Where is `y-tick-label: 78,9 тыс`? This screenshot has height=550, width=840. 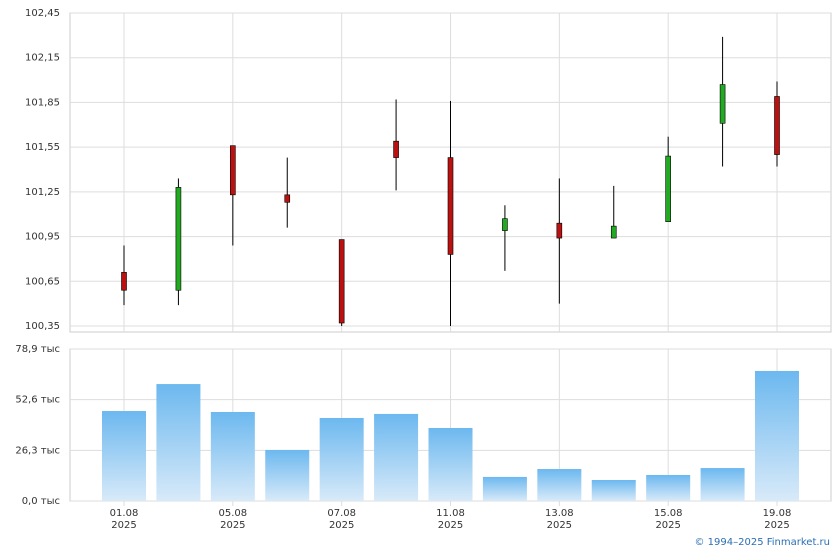 y-tick-label: 78,9 тыс is located at coordinates (37, 349).